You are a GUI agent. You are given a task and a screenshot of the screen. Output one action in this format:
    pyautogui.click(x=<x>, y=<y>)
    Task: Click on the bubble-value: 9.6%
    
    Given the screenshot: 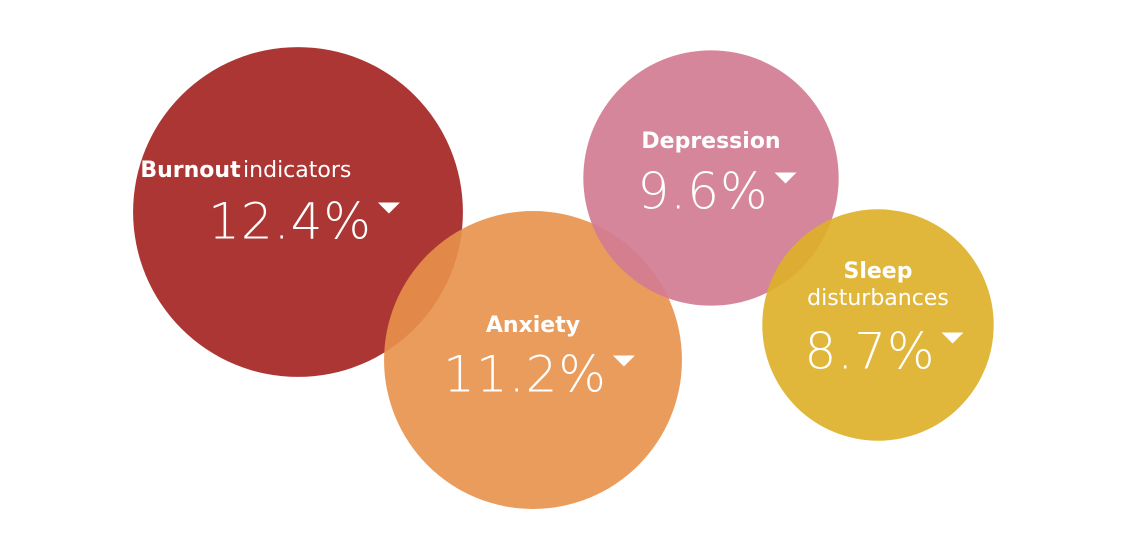 What is the action you would take?
    pyautogui.click(x=702, y=192)
    